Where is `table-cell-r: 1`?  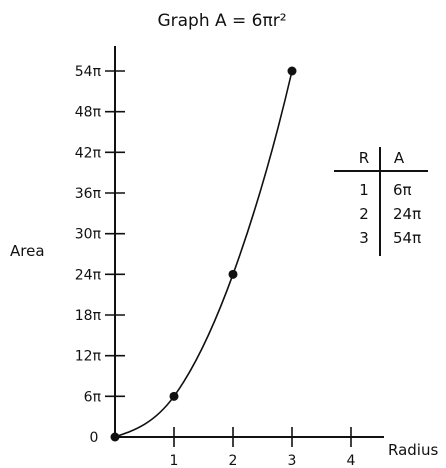
table-cell-r: 1 is located at coordinates (364, 190).